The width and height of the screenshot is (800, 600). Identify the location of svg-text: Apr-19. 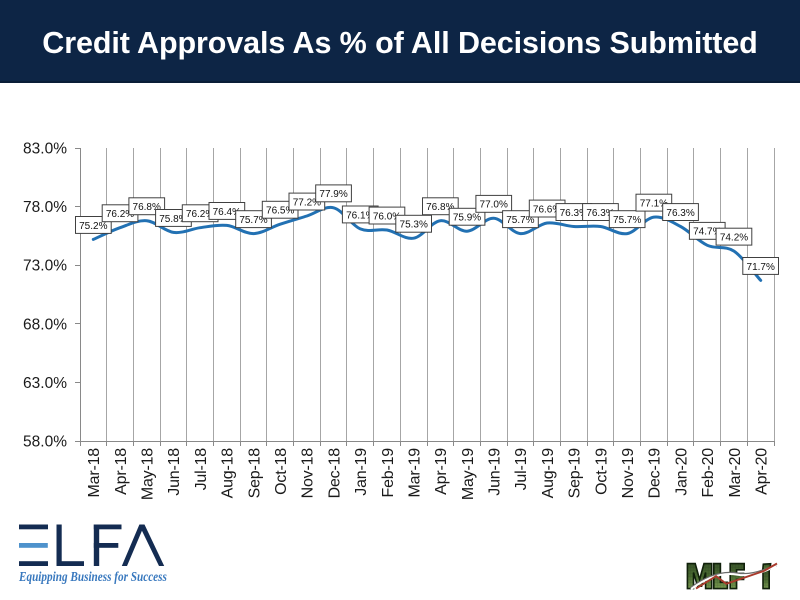
(441, 471).